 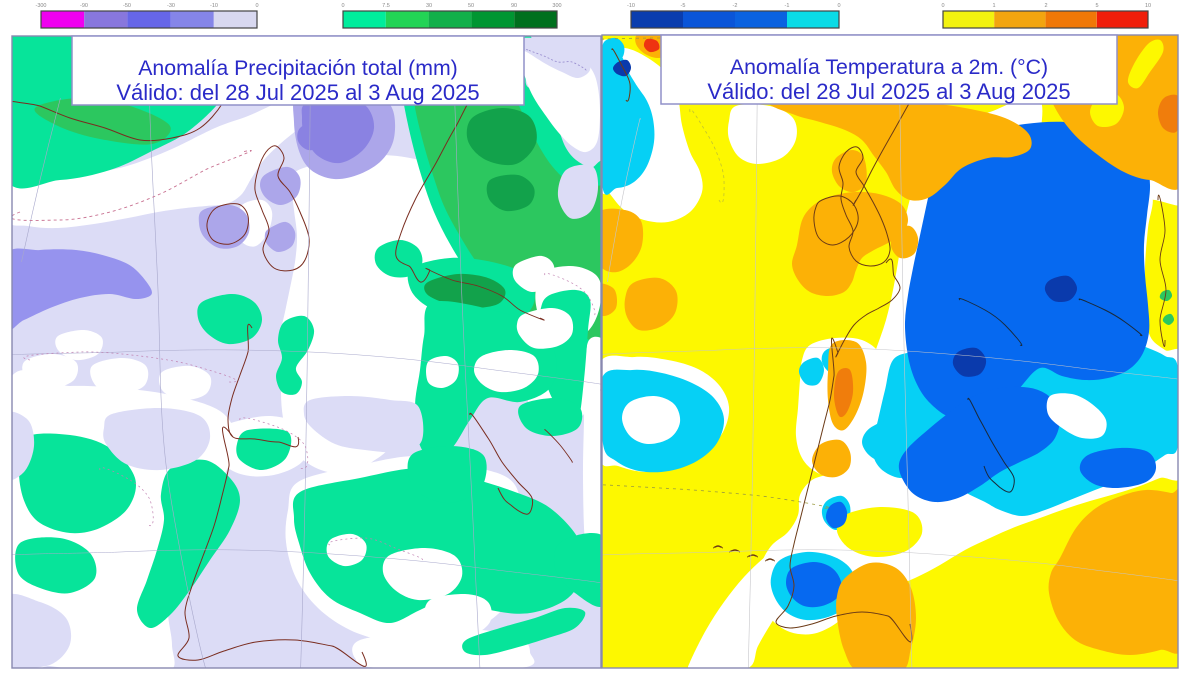 What do you see at coordinates (171, 6) in the screenshot?
I see `svg-text: -30` at bounding box center [171, 6].